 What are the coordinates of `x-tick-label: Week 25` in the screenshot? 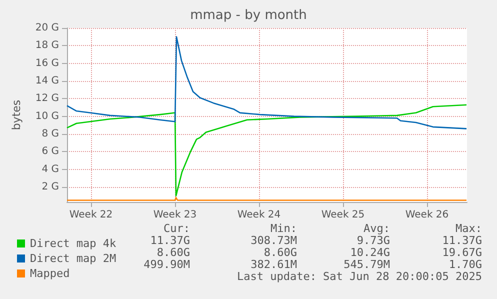 It's located at (343, 215).